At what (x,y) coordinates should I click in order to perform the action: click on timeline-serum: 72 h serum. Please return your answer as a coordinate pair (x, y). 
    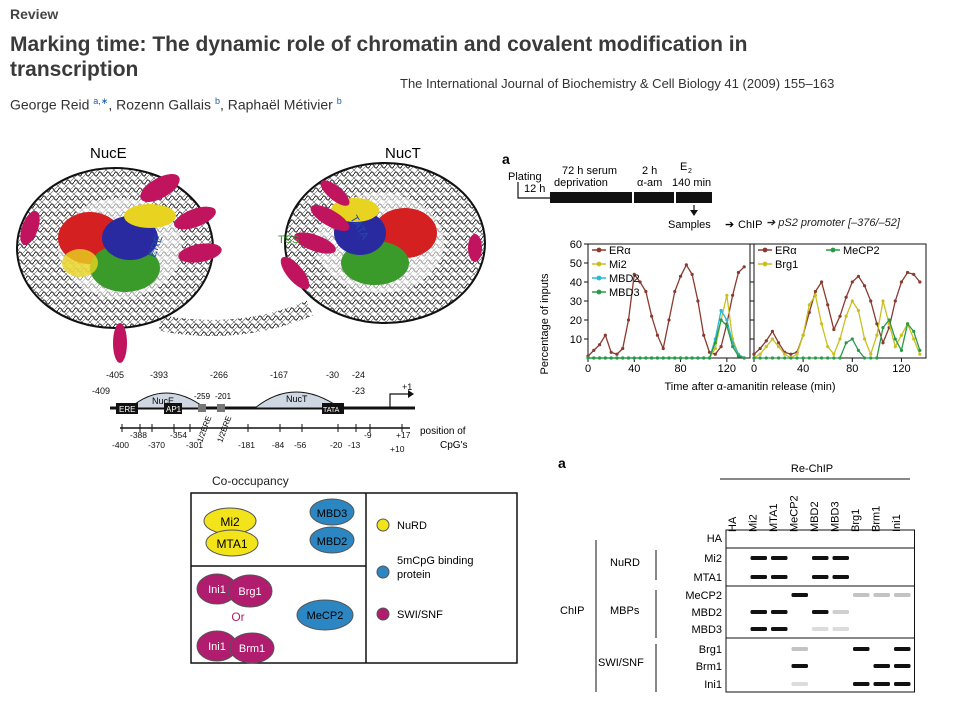
    Looking at the image, I should click on (589, 171).